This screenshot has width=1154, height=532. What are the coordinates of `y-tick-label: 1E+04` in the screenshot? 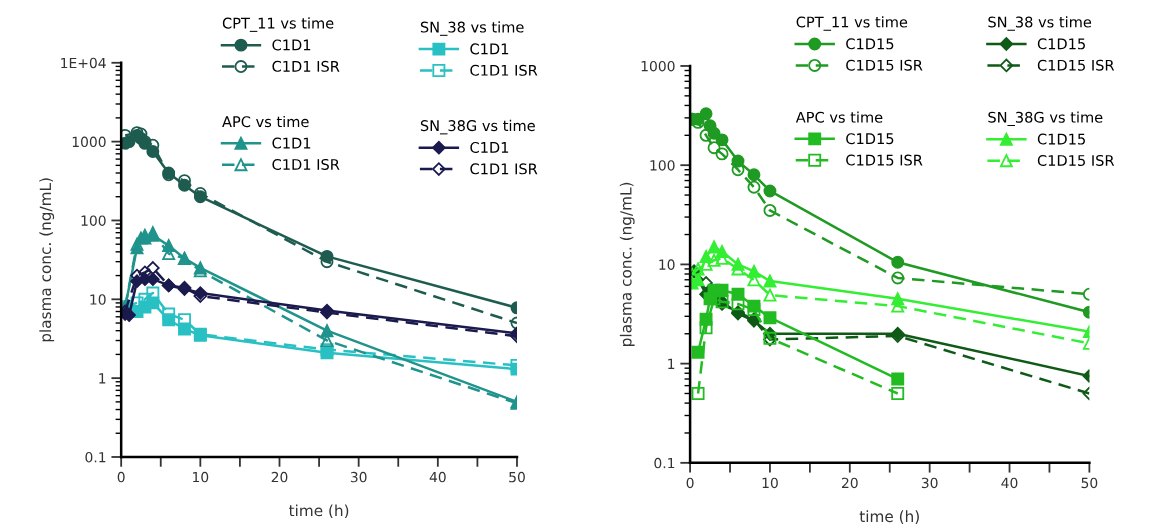 It's located at (83, 63).